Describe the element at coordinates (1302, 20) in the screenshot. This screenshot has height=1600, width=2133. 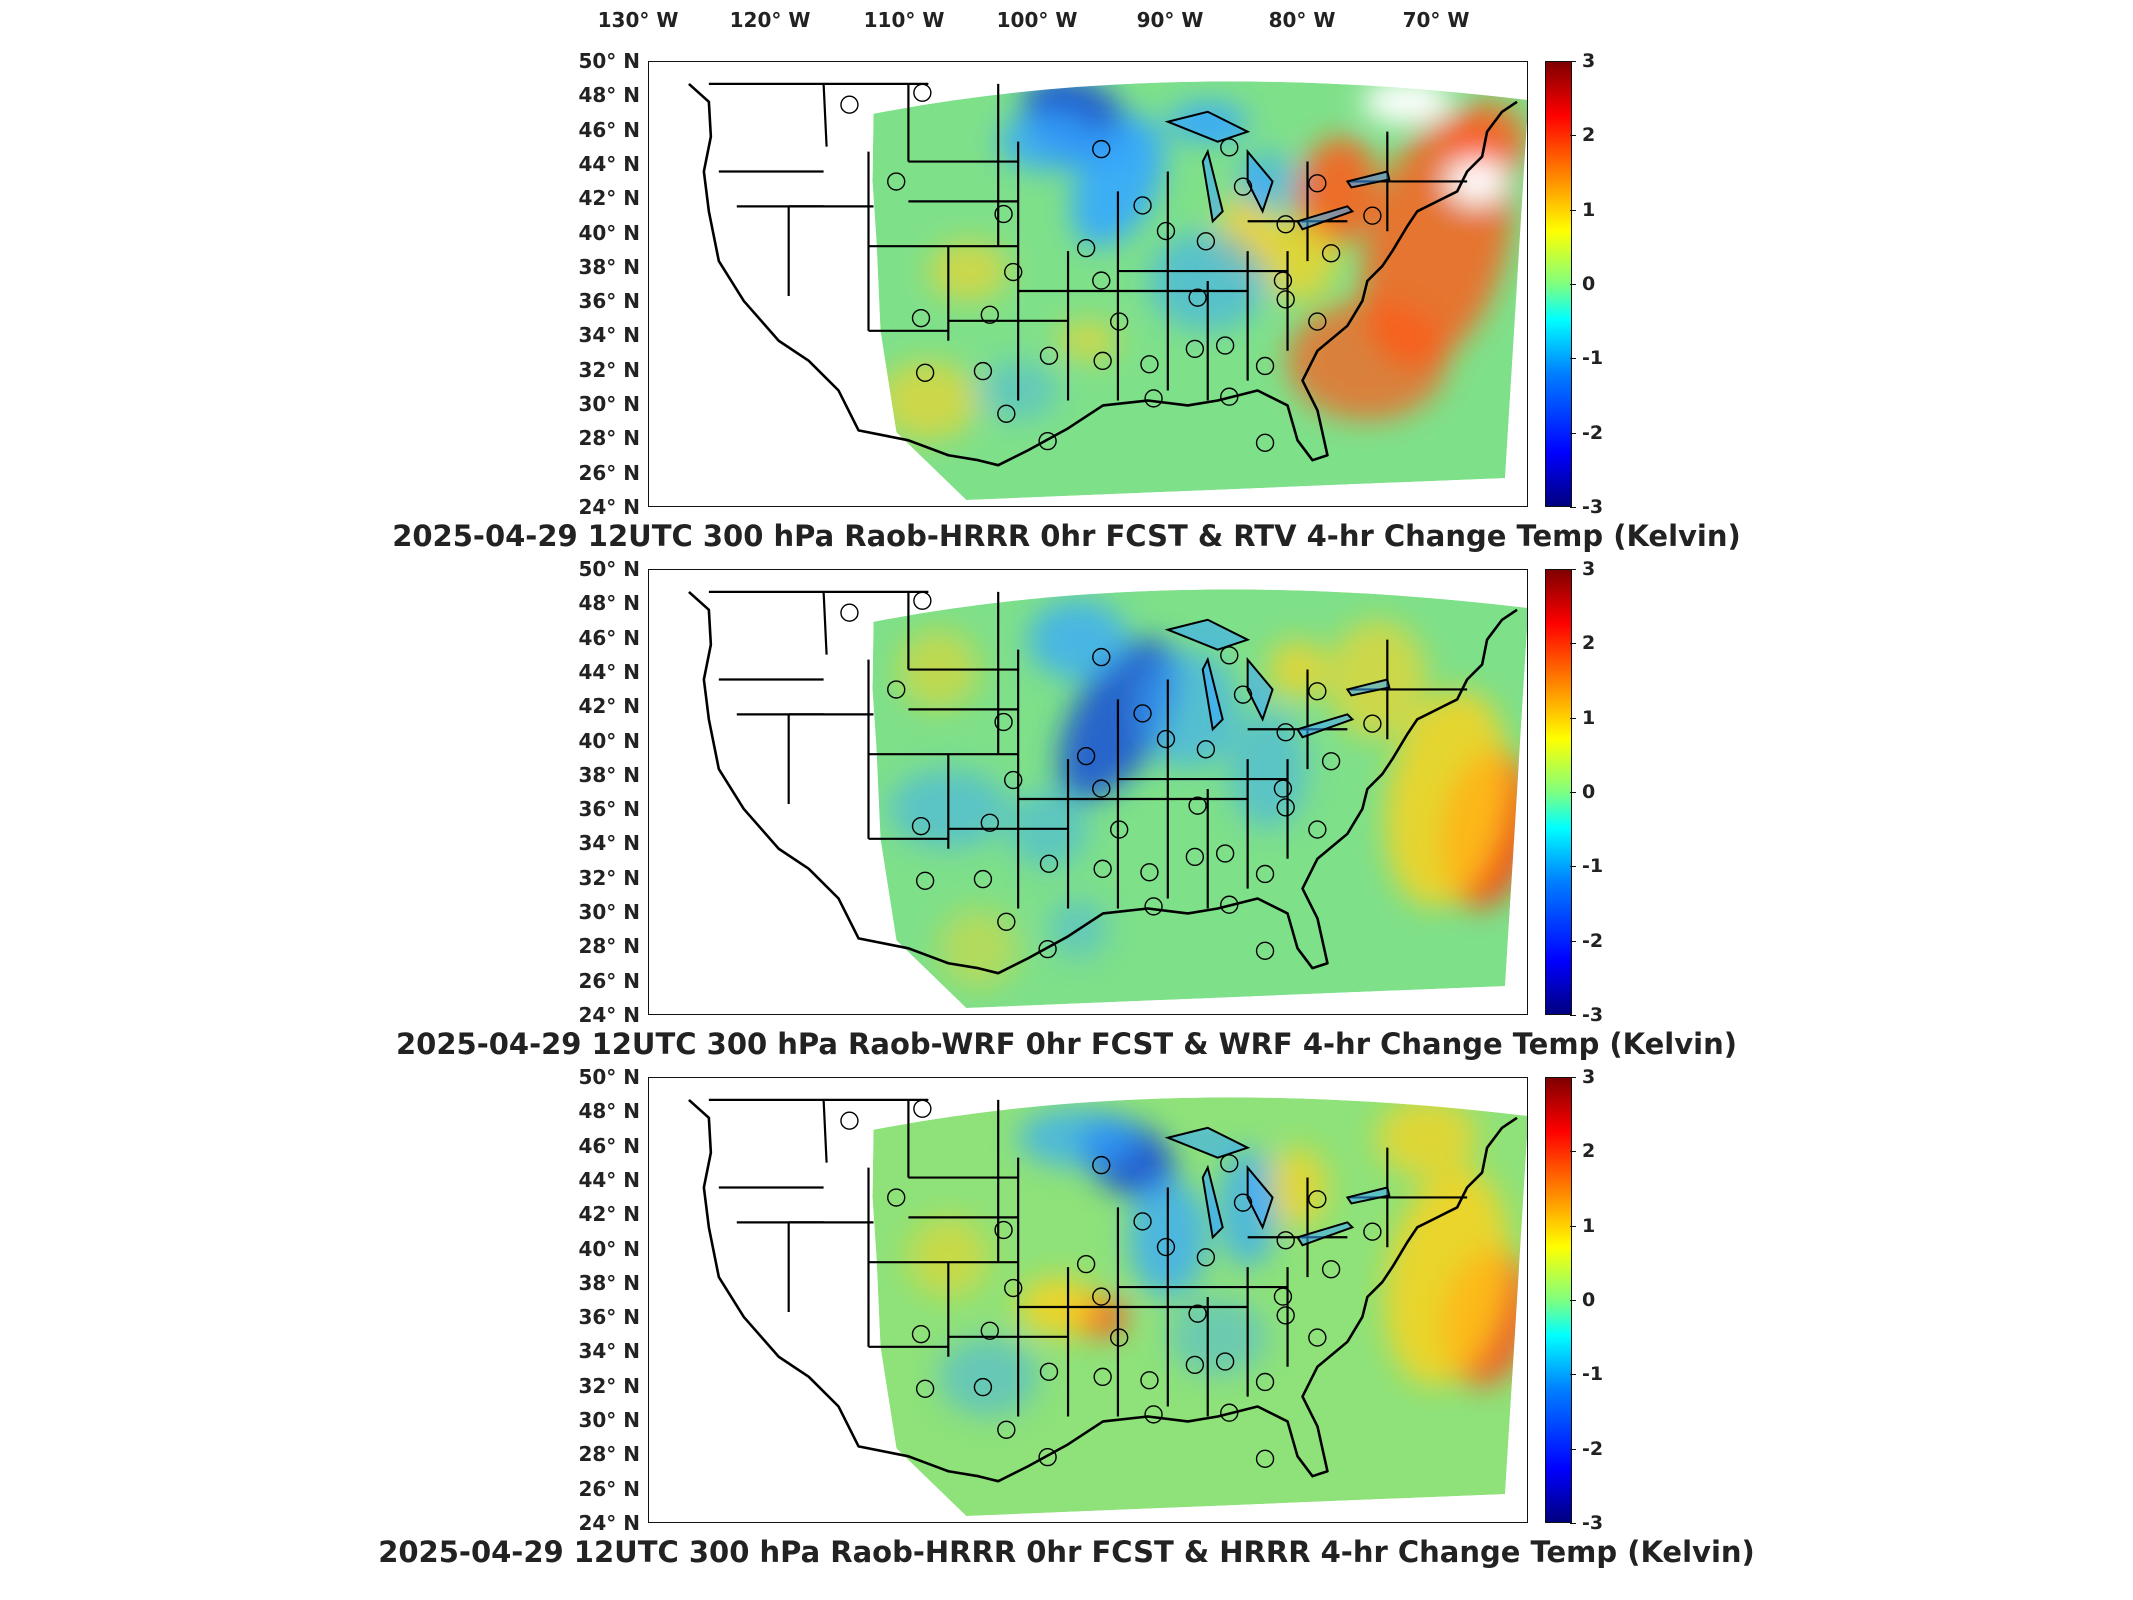
I see `lon-label-80w: 80° W` at that location.